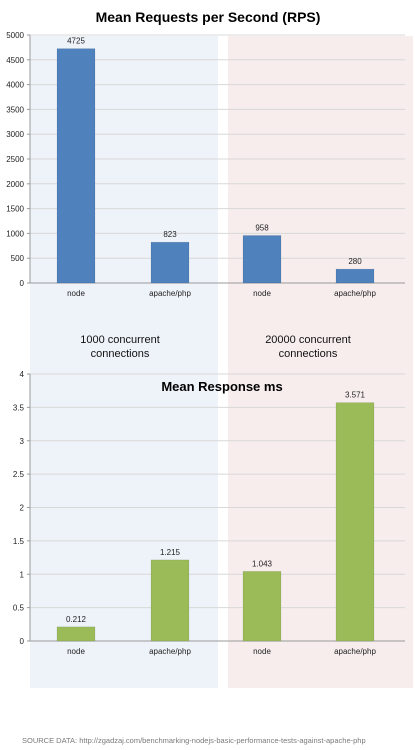  What do you see at coordinates (221, 386) in the screenshot?
I see `chart-response-title: Mean Response ms` at bounding box center [221, 386].